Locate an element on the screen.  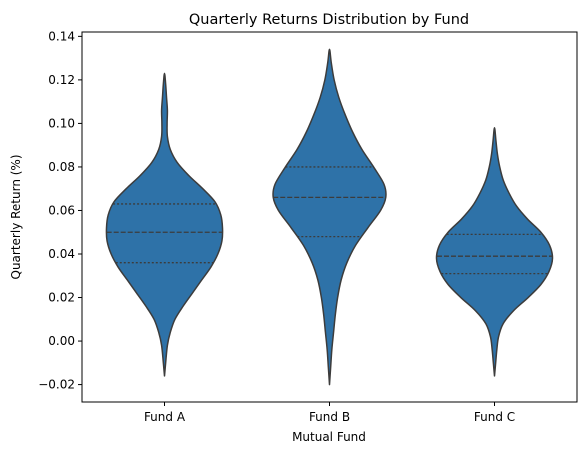
y-tick-label: 0.12 is located at coordinates (61, 80).